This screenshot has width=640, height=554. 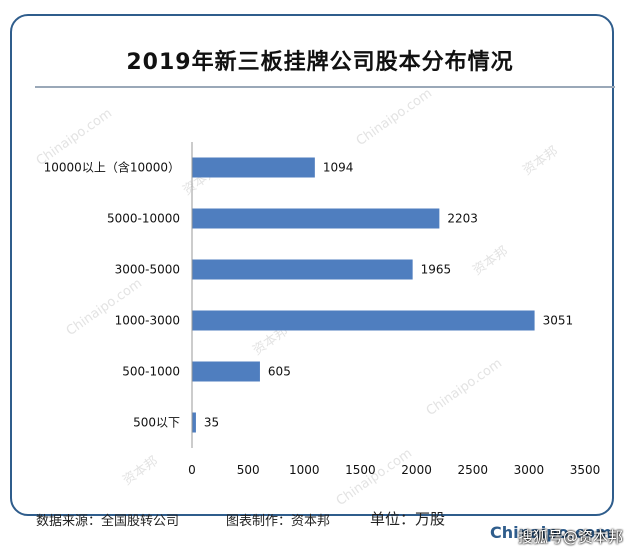 What do you see at coordinates (211, 423) in the screenshot?
I see `data-label: 35` at bounding box center [211, 423].